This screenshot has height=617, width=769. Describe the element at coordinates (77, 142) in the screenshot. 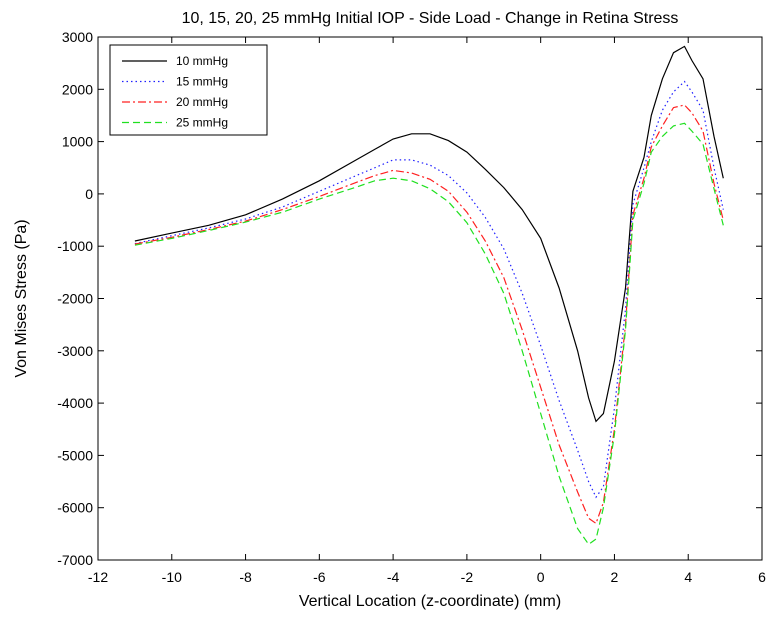

I see `y-tick-label: 1000` at that location.